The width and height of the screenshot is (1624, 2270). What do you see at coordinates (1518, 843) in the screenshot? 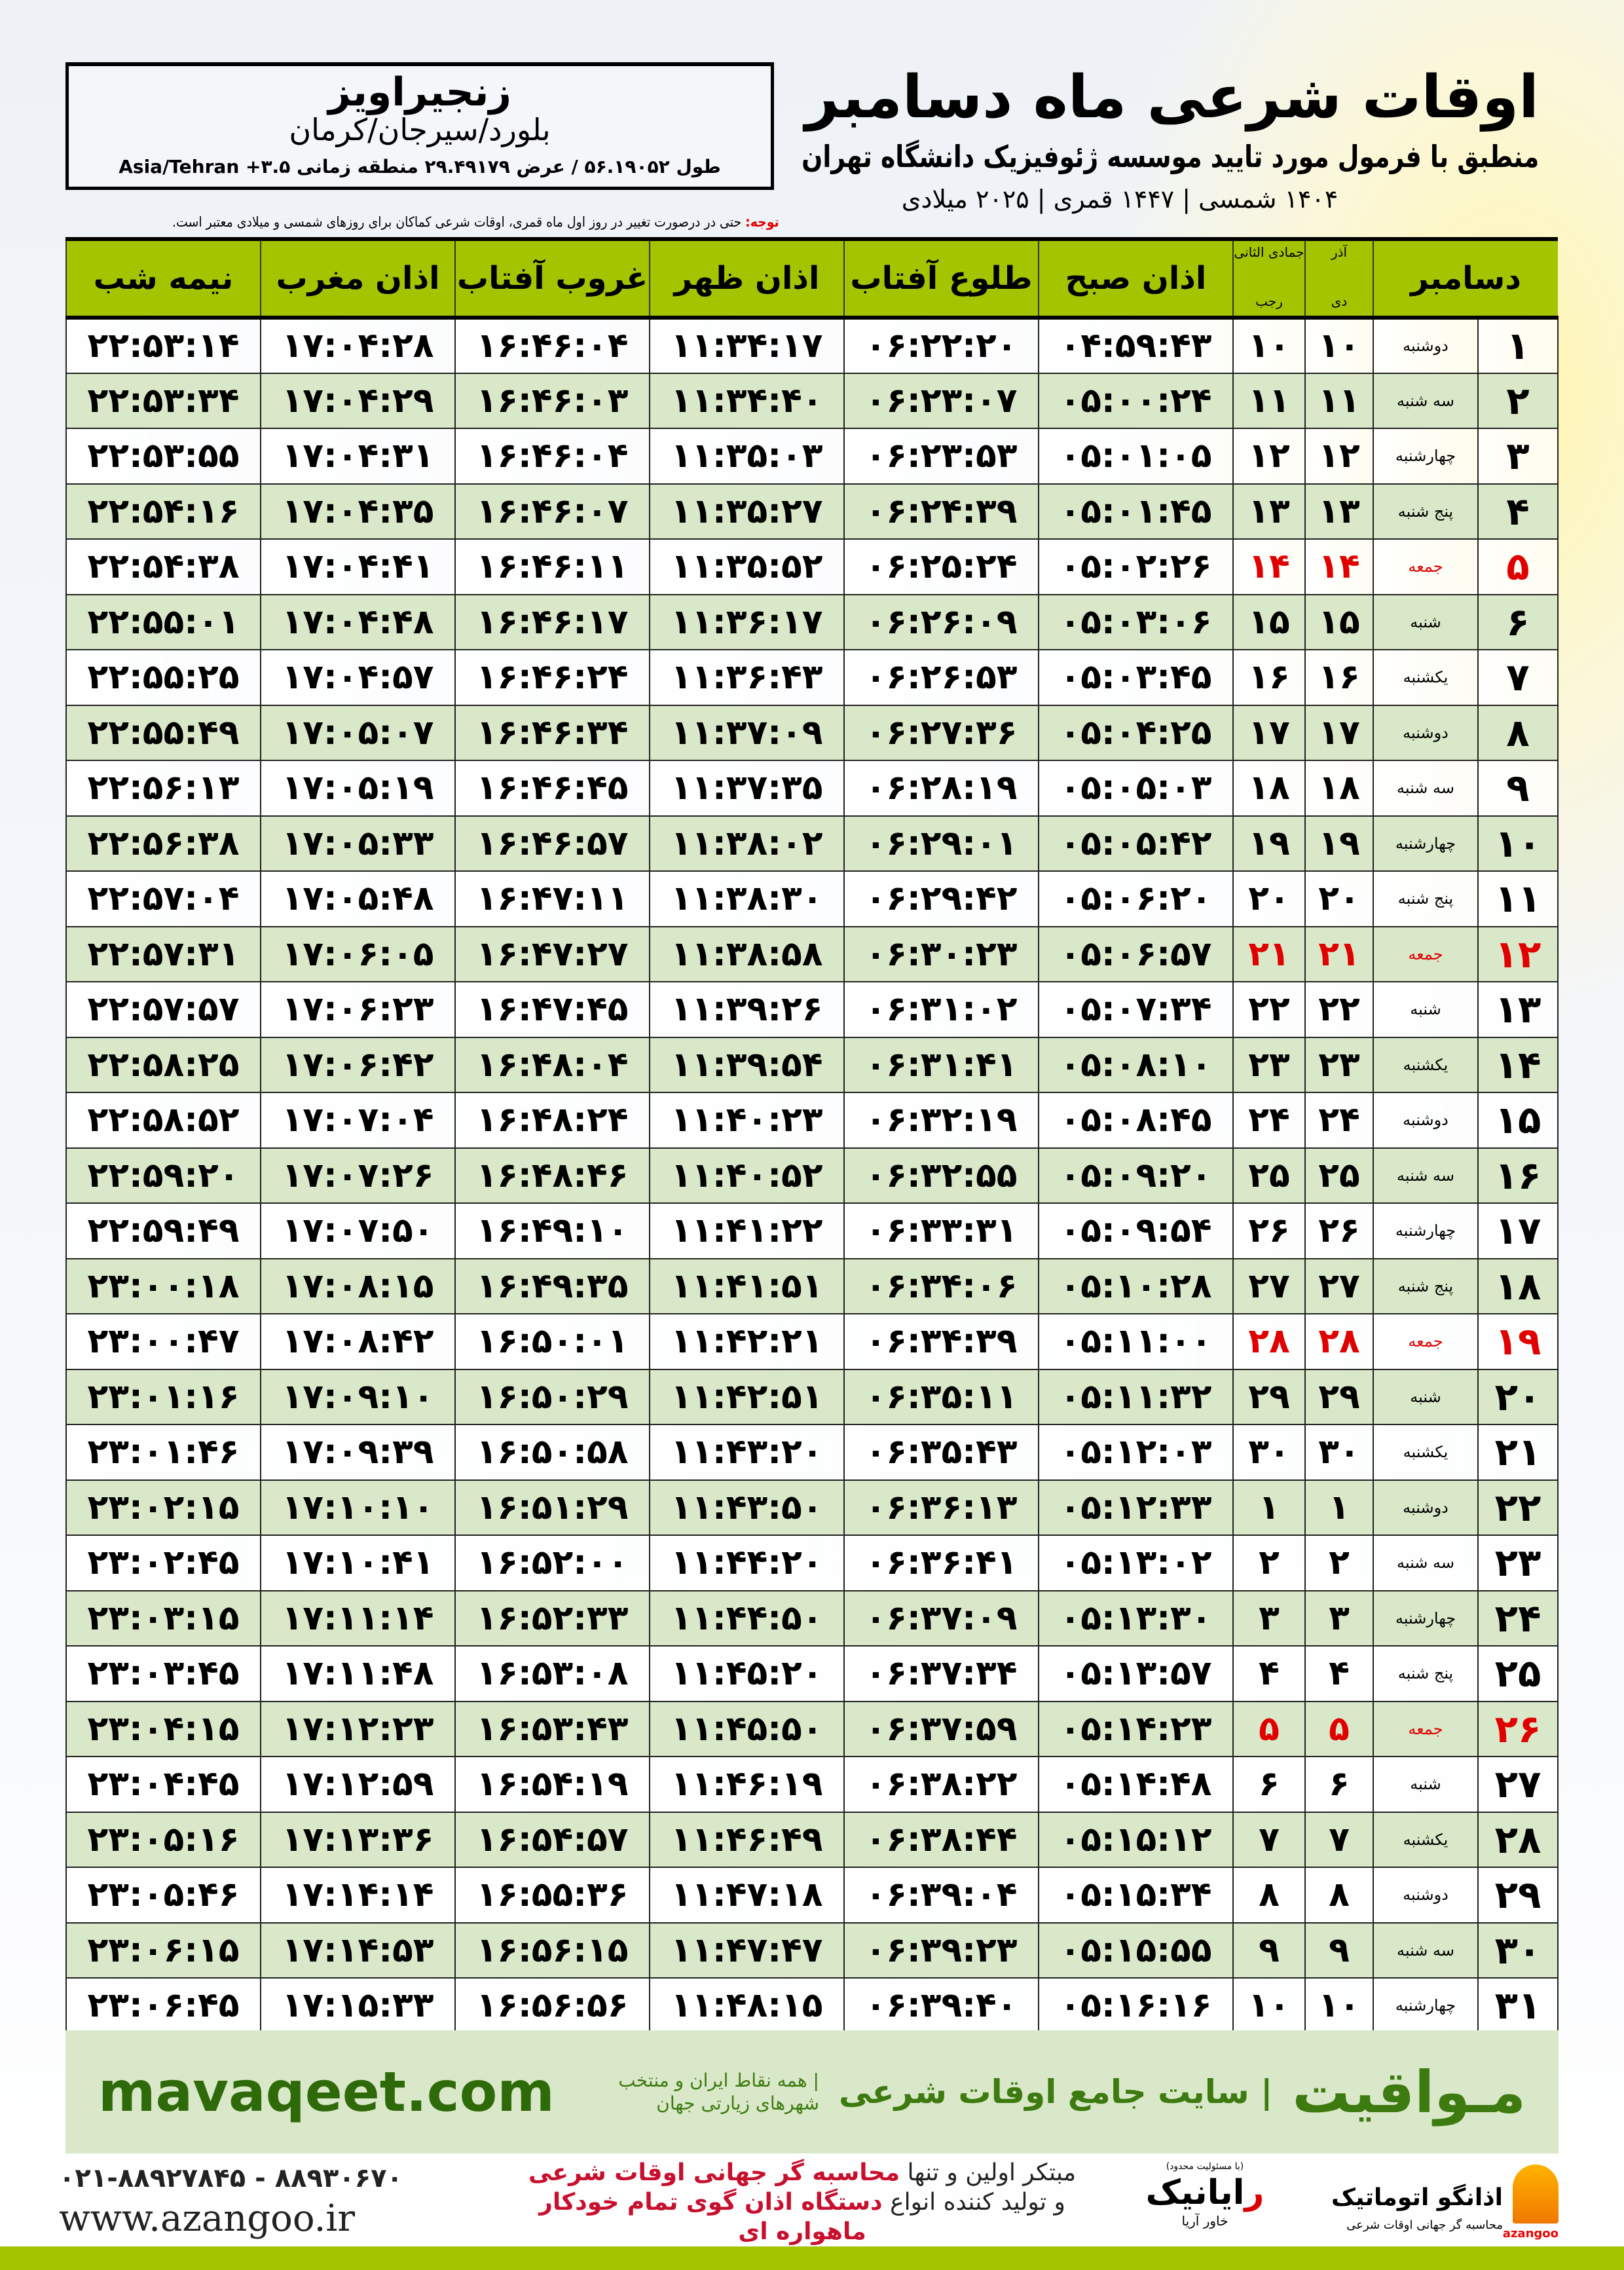
I see `day-number: ۱۰` at bounding box center [1518, 843].